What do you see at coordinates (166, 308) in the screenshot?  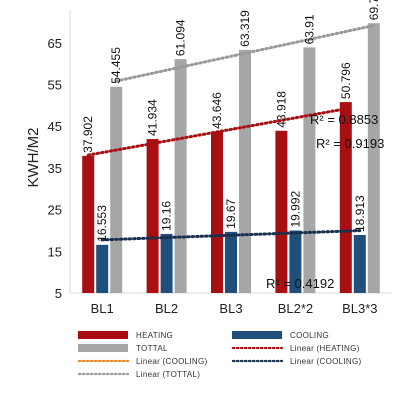 I see `x-tick-label: BL2` at bounding box center [166, 308].